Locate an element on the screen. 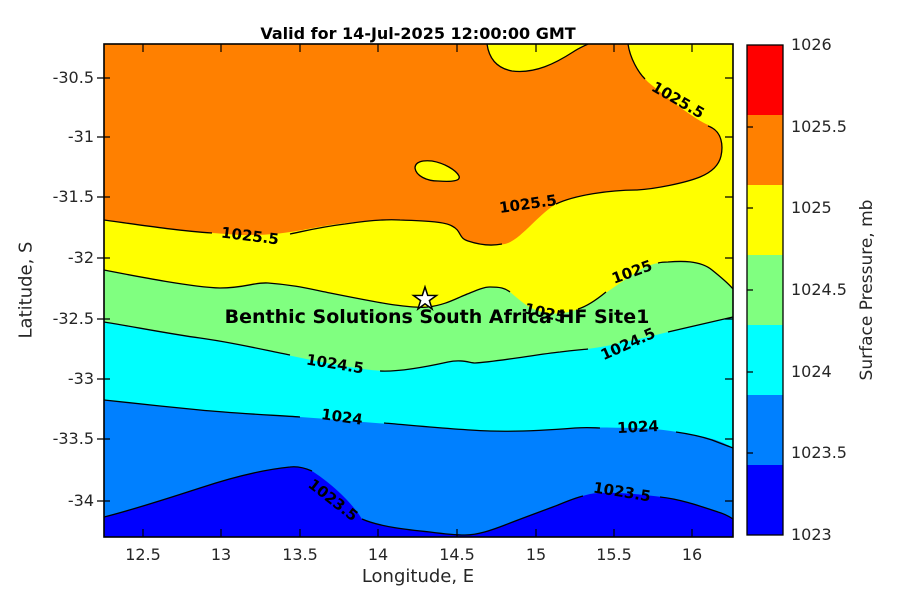 This screenshot has width=900, height=600. x-tick-label: 14 is located at coordinates (378, 554).